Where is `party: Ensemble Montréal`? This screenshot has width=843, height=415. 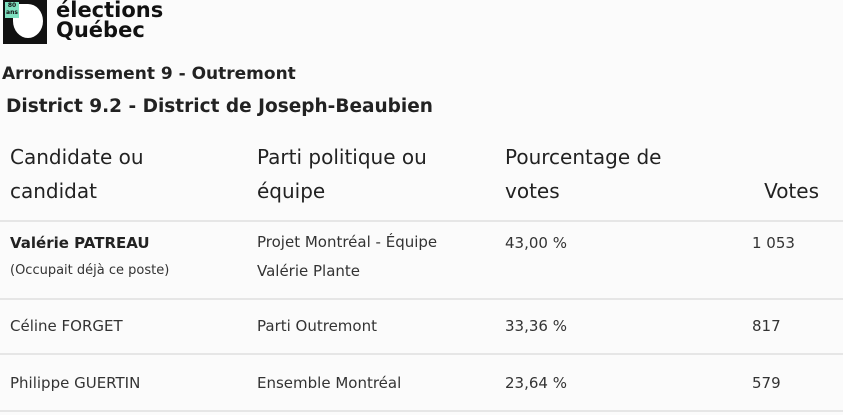
party: Ensemble Montréal is located at coordinates (329, 383).